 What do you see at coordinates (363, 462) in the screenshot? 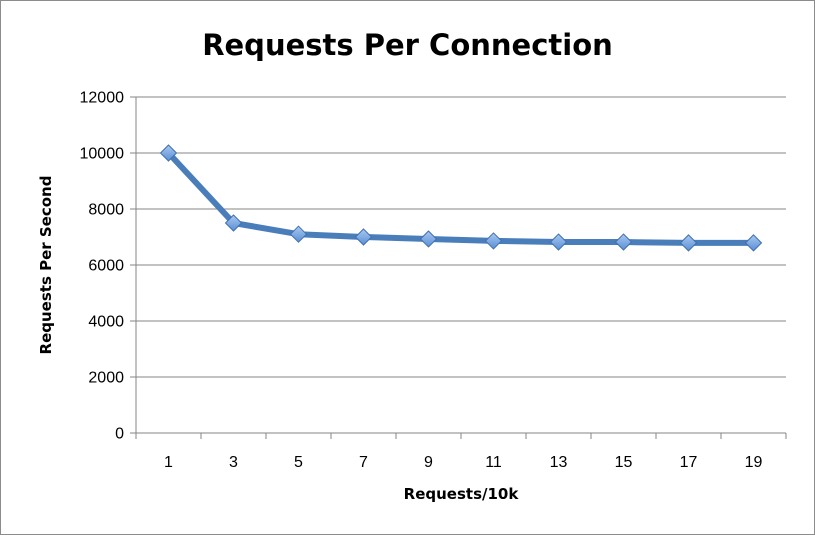
I see `x-tick-label: 7` at bounding box center [363, 462].